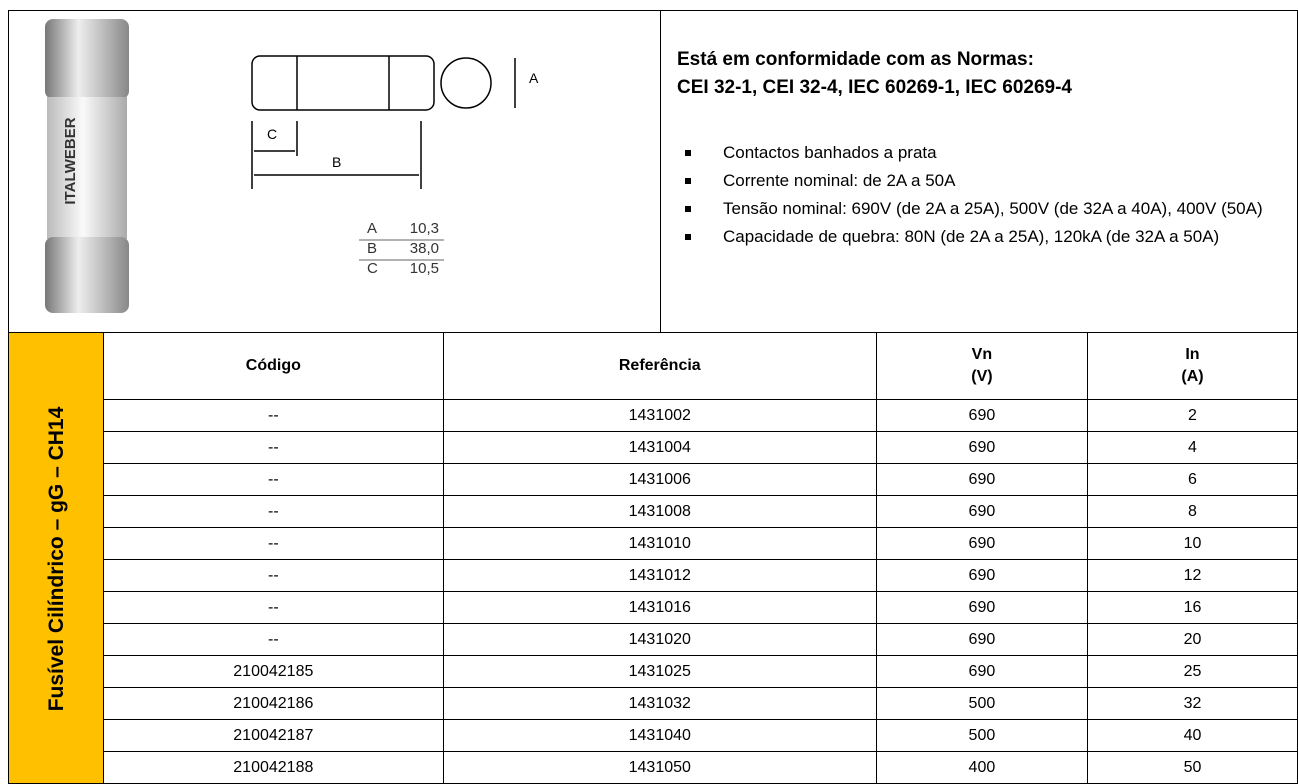 The width and height of the screenshot is (1298, 784). Describe the element at coordinates (1192, 639) in the screenshot. I see `table-cell: 20` at that location.